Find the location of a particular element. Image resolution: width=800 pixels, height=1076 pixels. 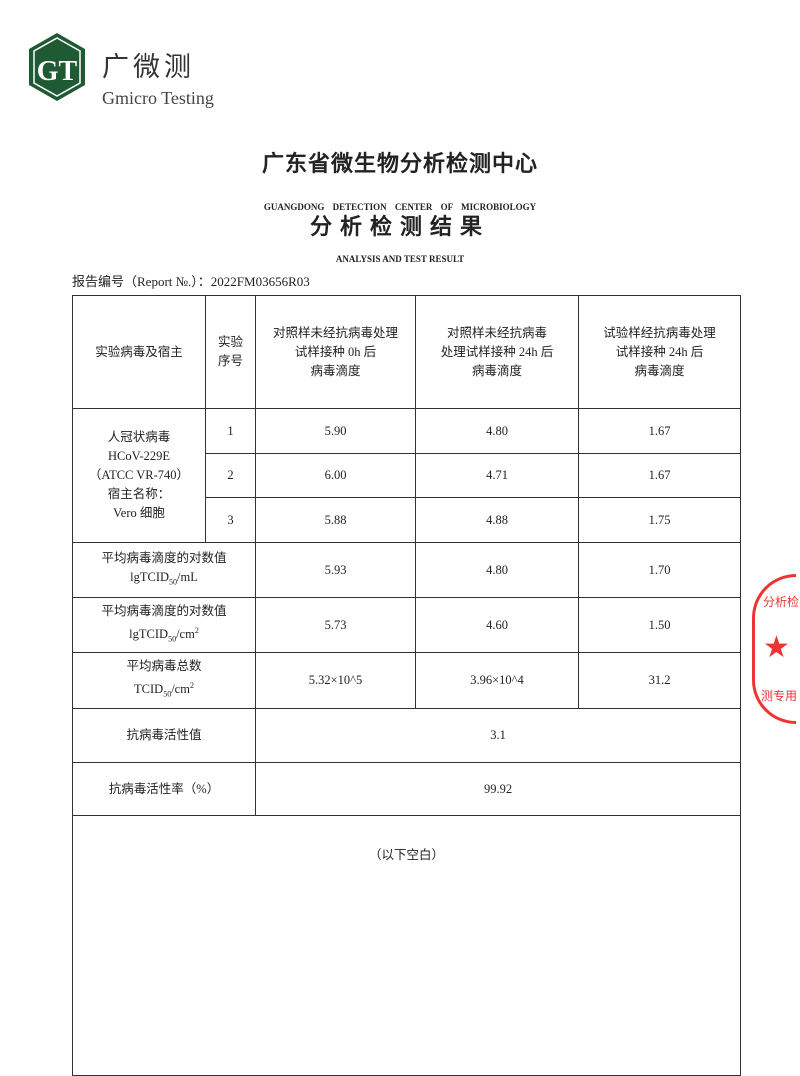

value-cell: 99.92 is located at coordinates (498, 789).